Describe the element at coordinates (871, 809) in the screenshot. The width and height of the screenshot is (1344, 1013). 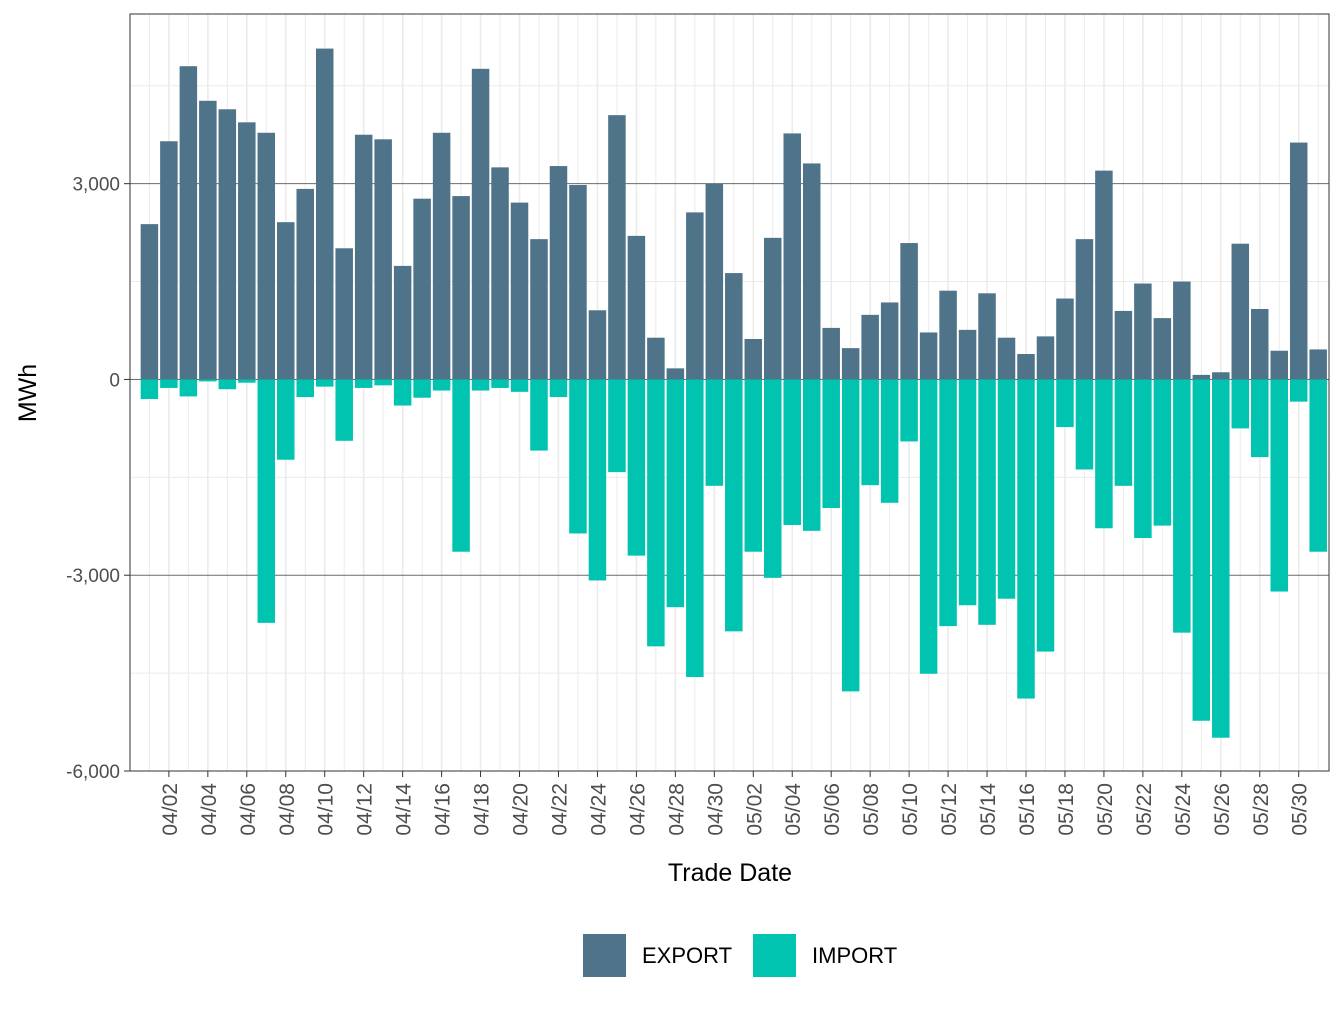
I see `x-tick-label: 05/08` at that location.